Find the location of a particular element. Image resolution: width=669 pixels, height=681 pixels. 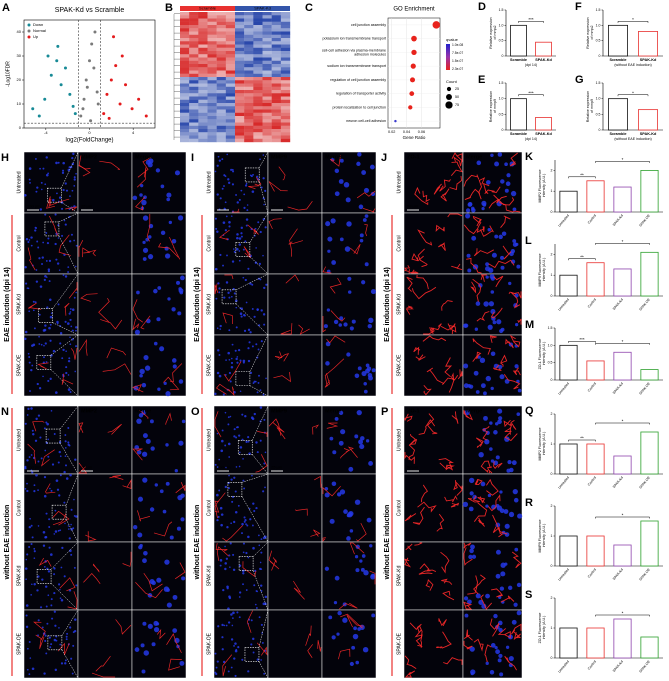

row-label: SPAK-Kd is located at coordinates (399, 575).